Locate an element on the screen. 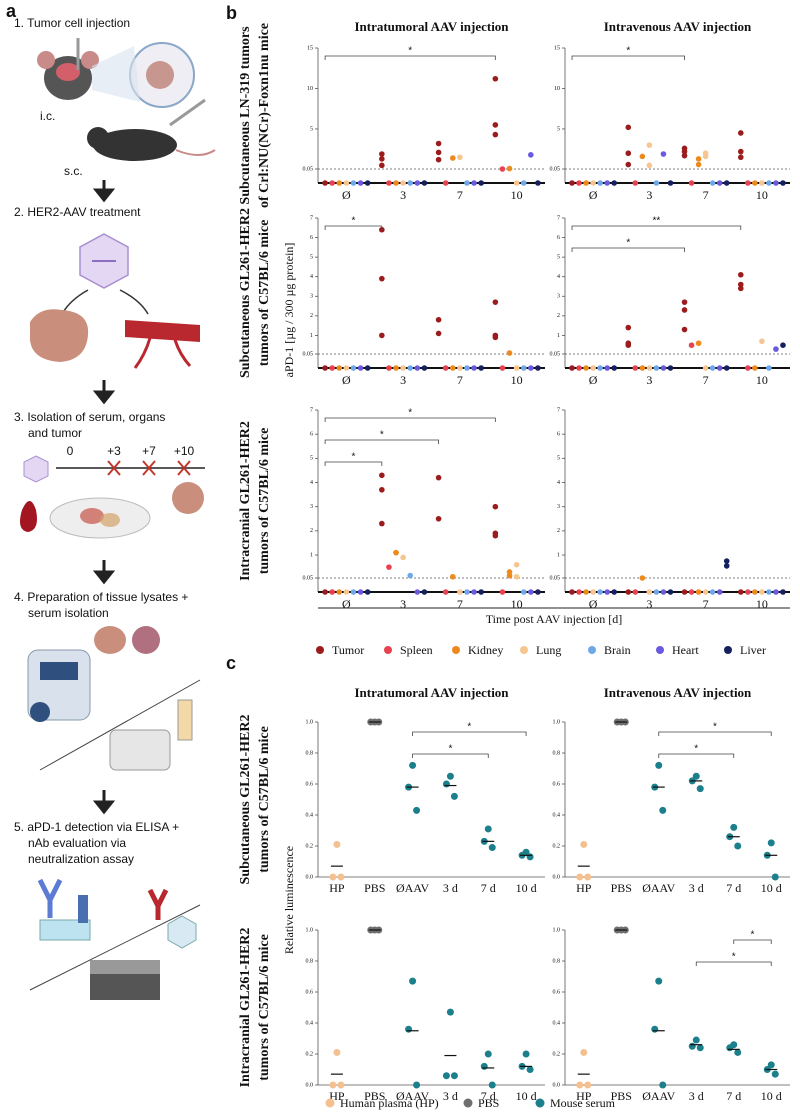  x-tick-label: PBS is located at coordinates (621, 888).